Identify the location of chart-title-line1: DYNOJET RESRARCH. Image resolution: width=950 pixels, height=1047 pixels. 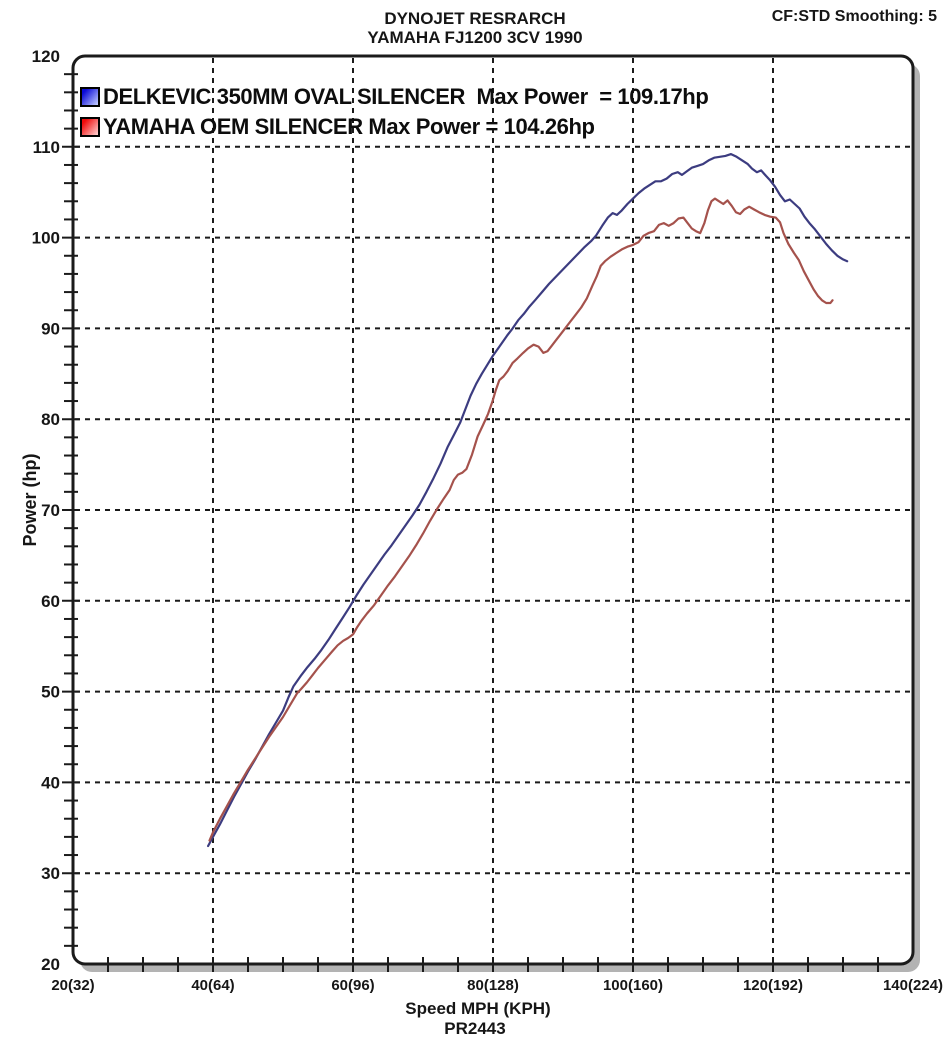
(475, 18).